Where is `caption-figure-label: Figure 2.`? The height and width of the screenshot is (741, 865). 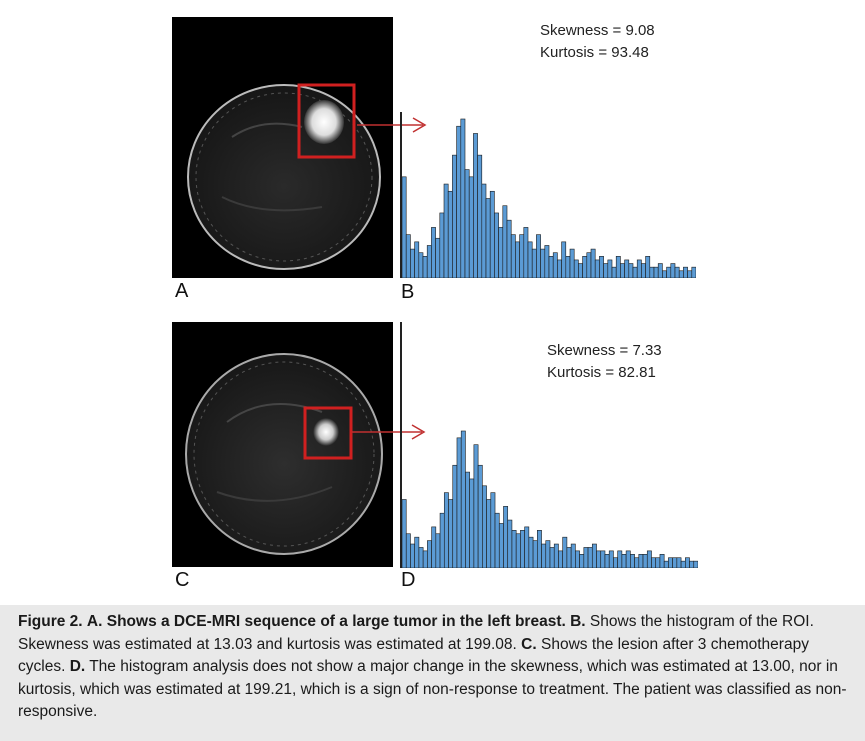 caption-figure-label: Figure 2. is located at coordinates (50, 621).